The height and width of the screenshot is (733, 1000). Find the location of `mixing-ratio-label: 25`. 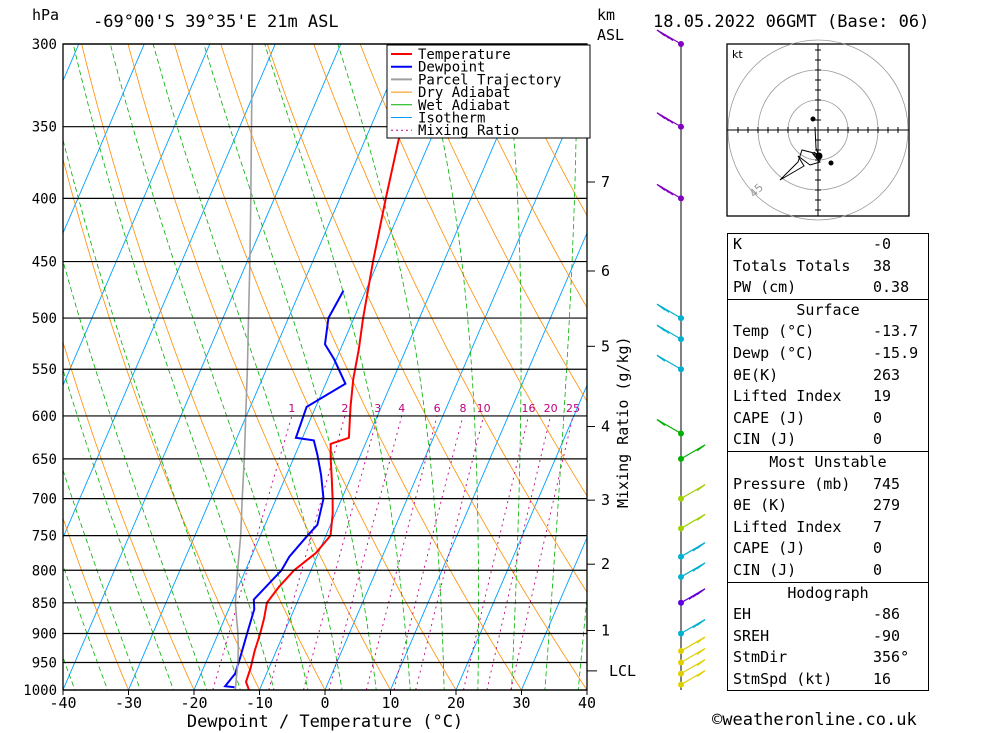

mixing-ratio-label: 25 is located at coordinates (573, 408).